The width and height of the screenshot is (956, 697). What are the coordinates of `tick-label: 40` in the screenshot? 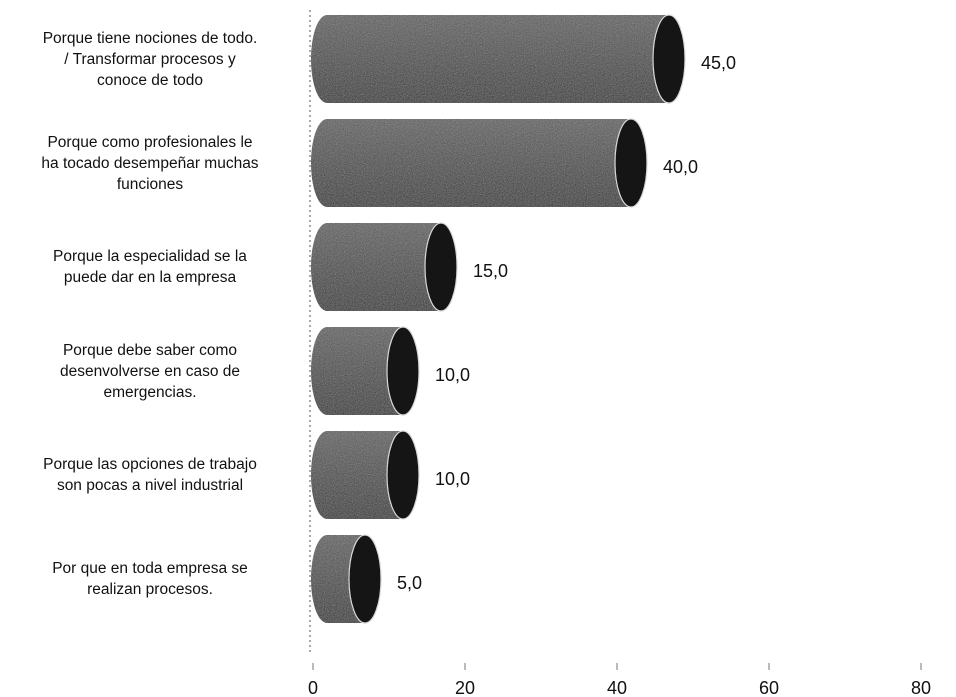 It's located at (617, 687).